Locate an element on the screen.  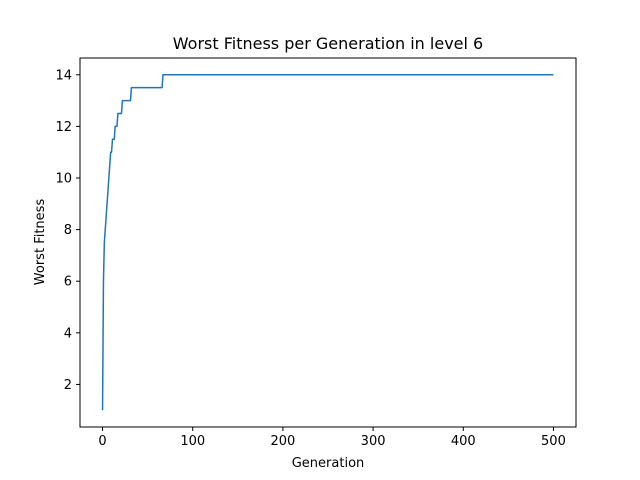
x-tick-label: 300 is located at coordinates (373, 441).